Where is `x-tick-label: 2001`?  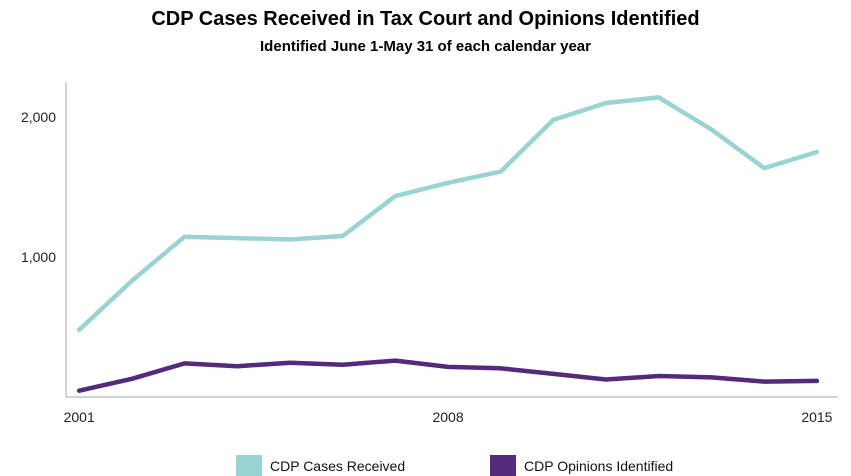 x-tick-label: 2001 is located at coordinates (79, 417).